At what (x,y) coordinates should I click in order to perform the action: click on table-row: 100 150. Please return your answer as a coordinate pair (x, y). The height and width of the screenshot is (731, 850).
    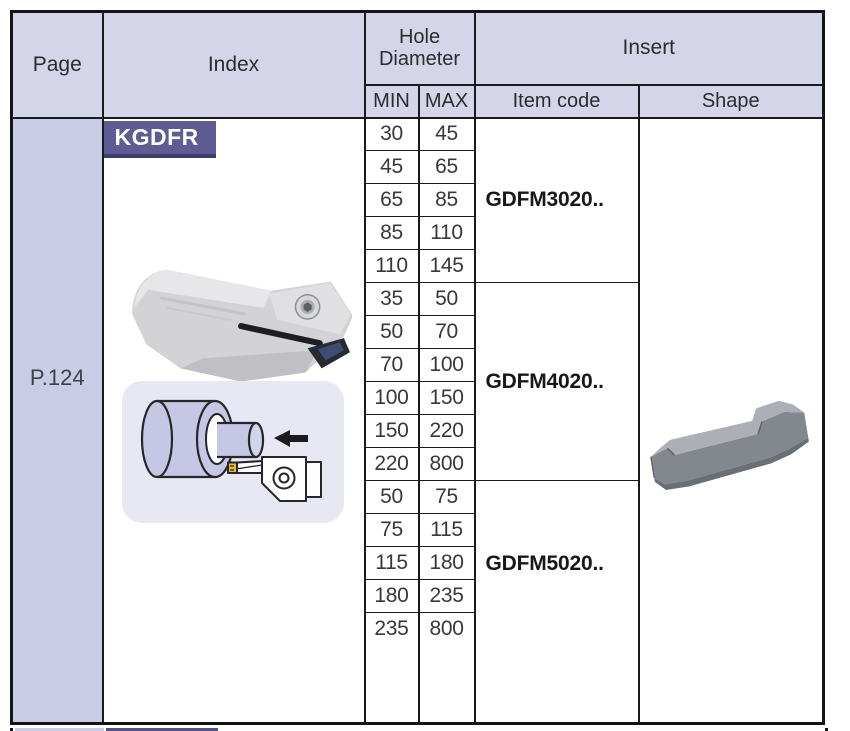
    Looking at the image, I should click on (418, 398).